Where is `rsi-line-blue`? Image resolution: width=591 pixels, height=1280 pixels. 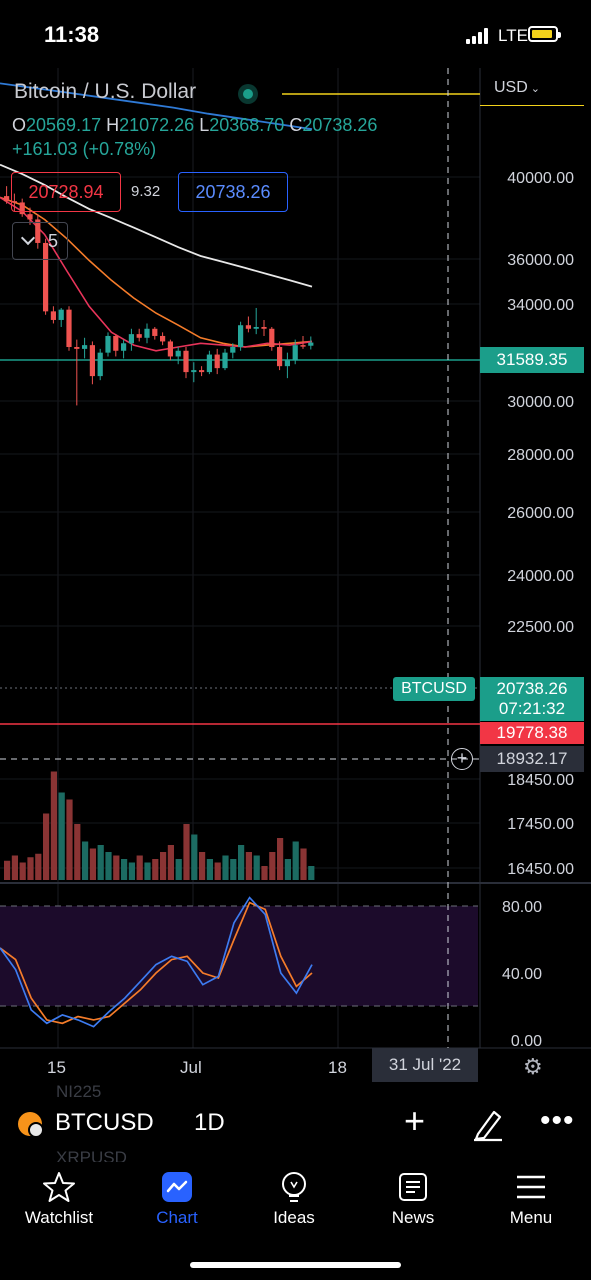
rsi-line-blue is located at coordinates (156, 962).